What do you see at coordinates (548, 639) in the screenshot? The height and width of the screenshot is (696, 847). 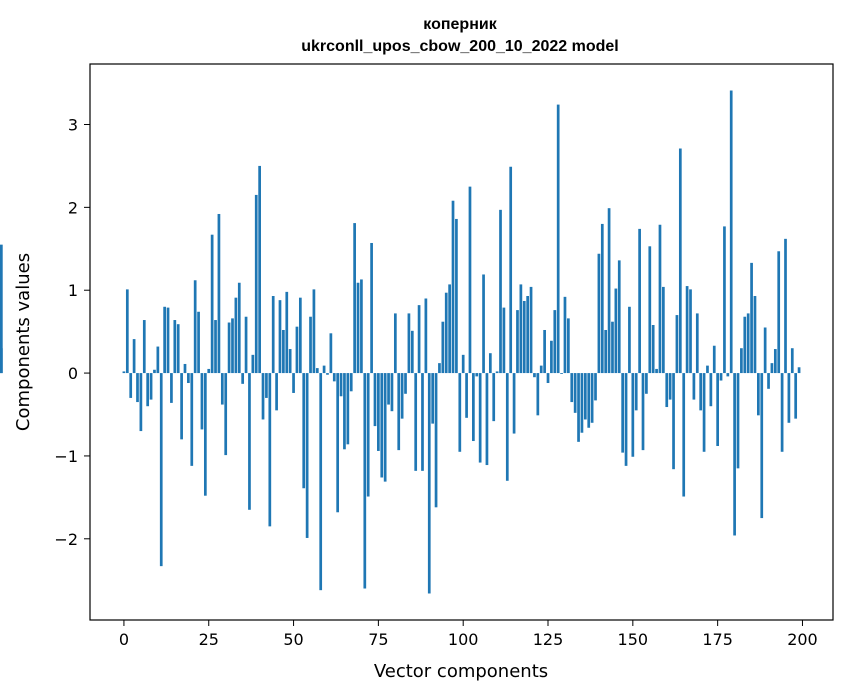 I see `x-tick-label: 125` at bounding box center [548, 639].